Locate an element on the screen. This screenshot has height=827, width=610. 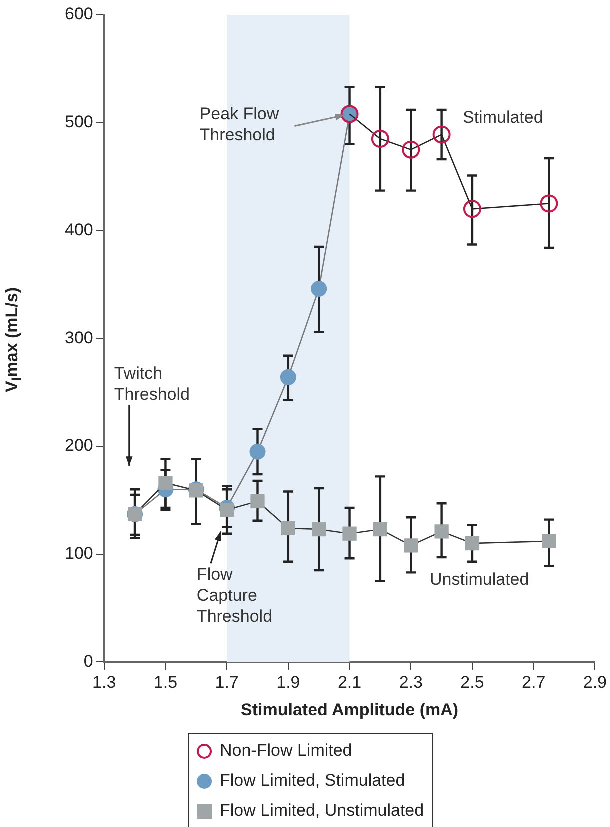
y-tick-label: 200 is located at coordinates (79, 446).